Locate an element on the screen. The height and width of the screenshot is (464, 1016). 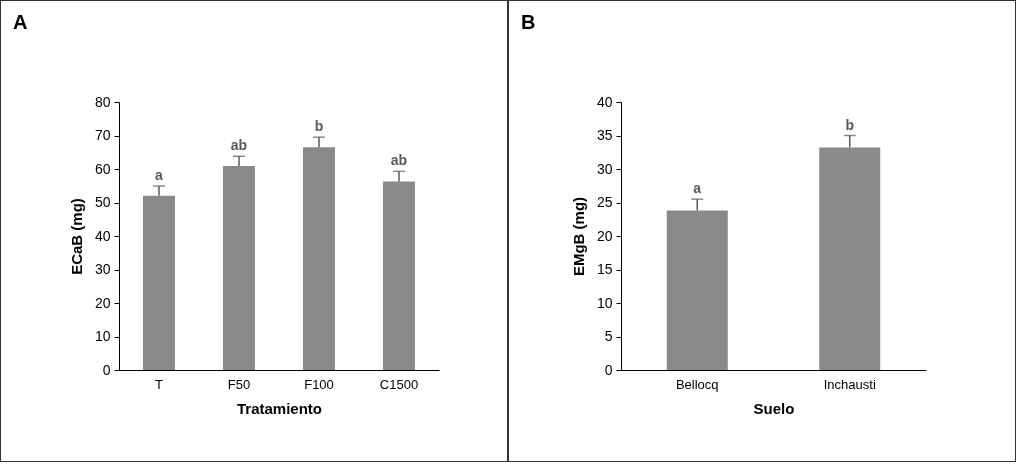
x-tick-label: F50 is located at coordinates (239, 384).